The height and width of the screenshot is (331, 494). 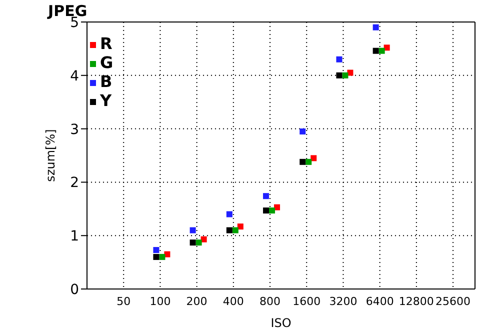 I want to click on x-tick-label: 3200, so click(x=343, y=301).